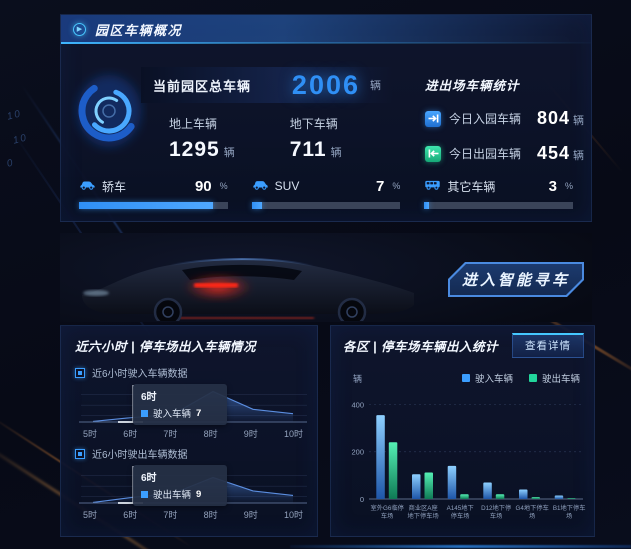 This screenshot has height=549, width=631. I want to click on sedan-label: 轿车, so click(114, 186).